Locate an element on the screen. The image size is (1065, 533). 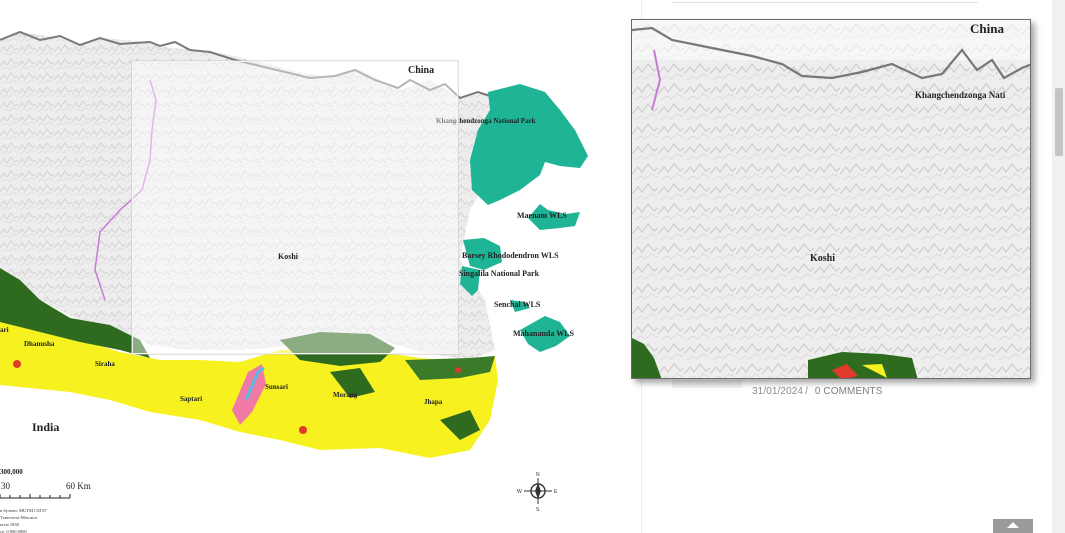
protected-area-senchal is located at coordinates (520, 306).